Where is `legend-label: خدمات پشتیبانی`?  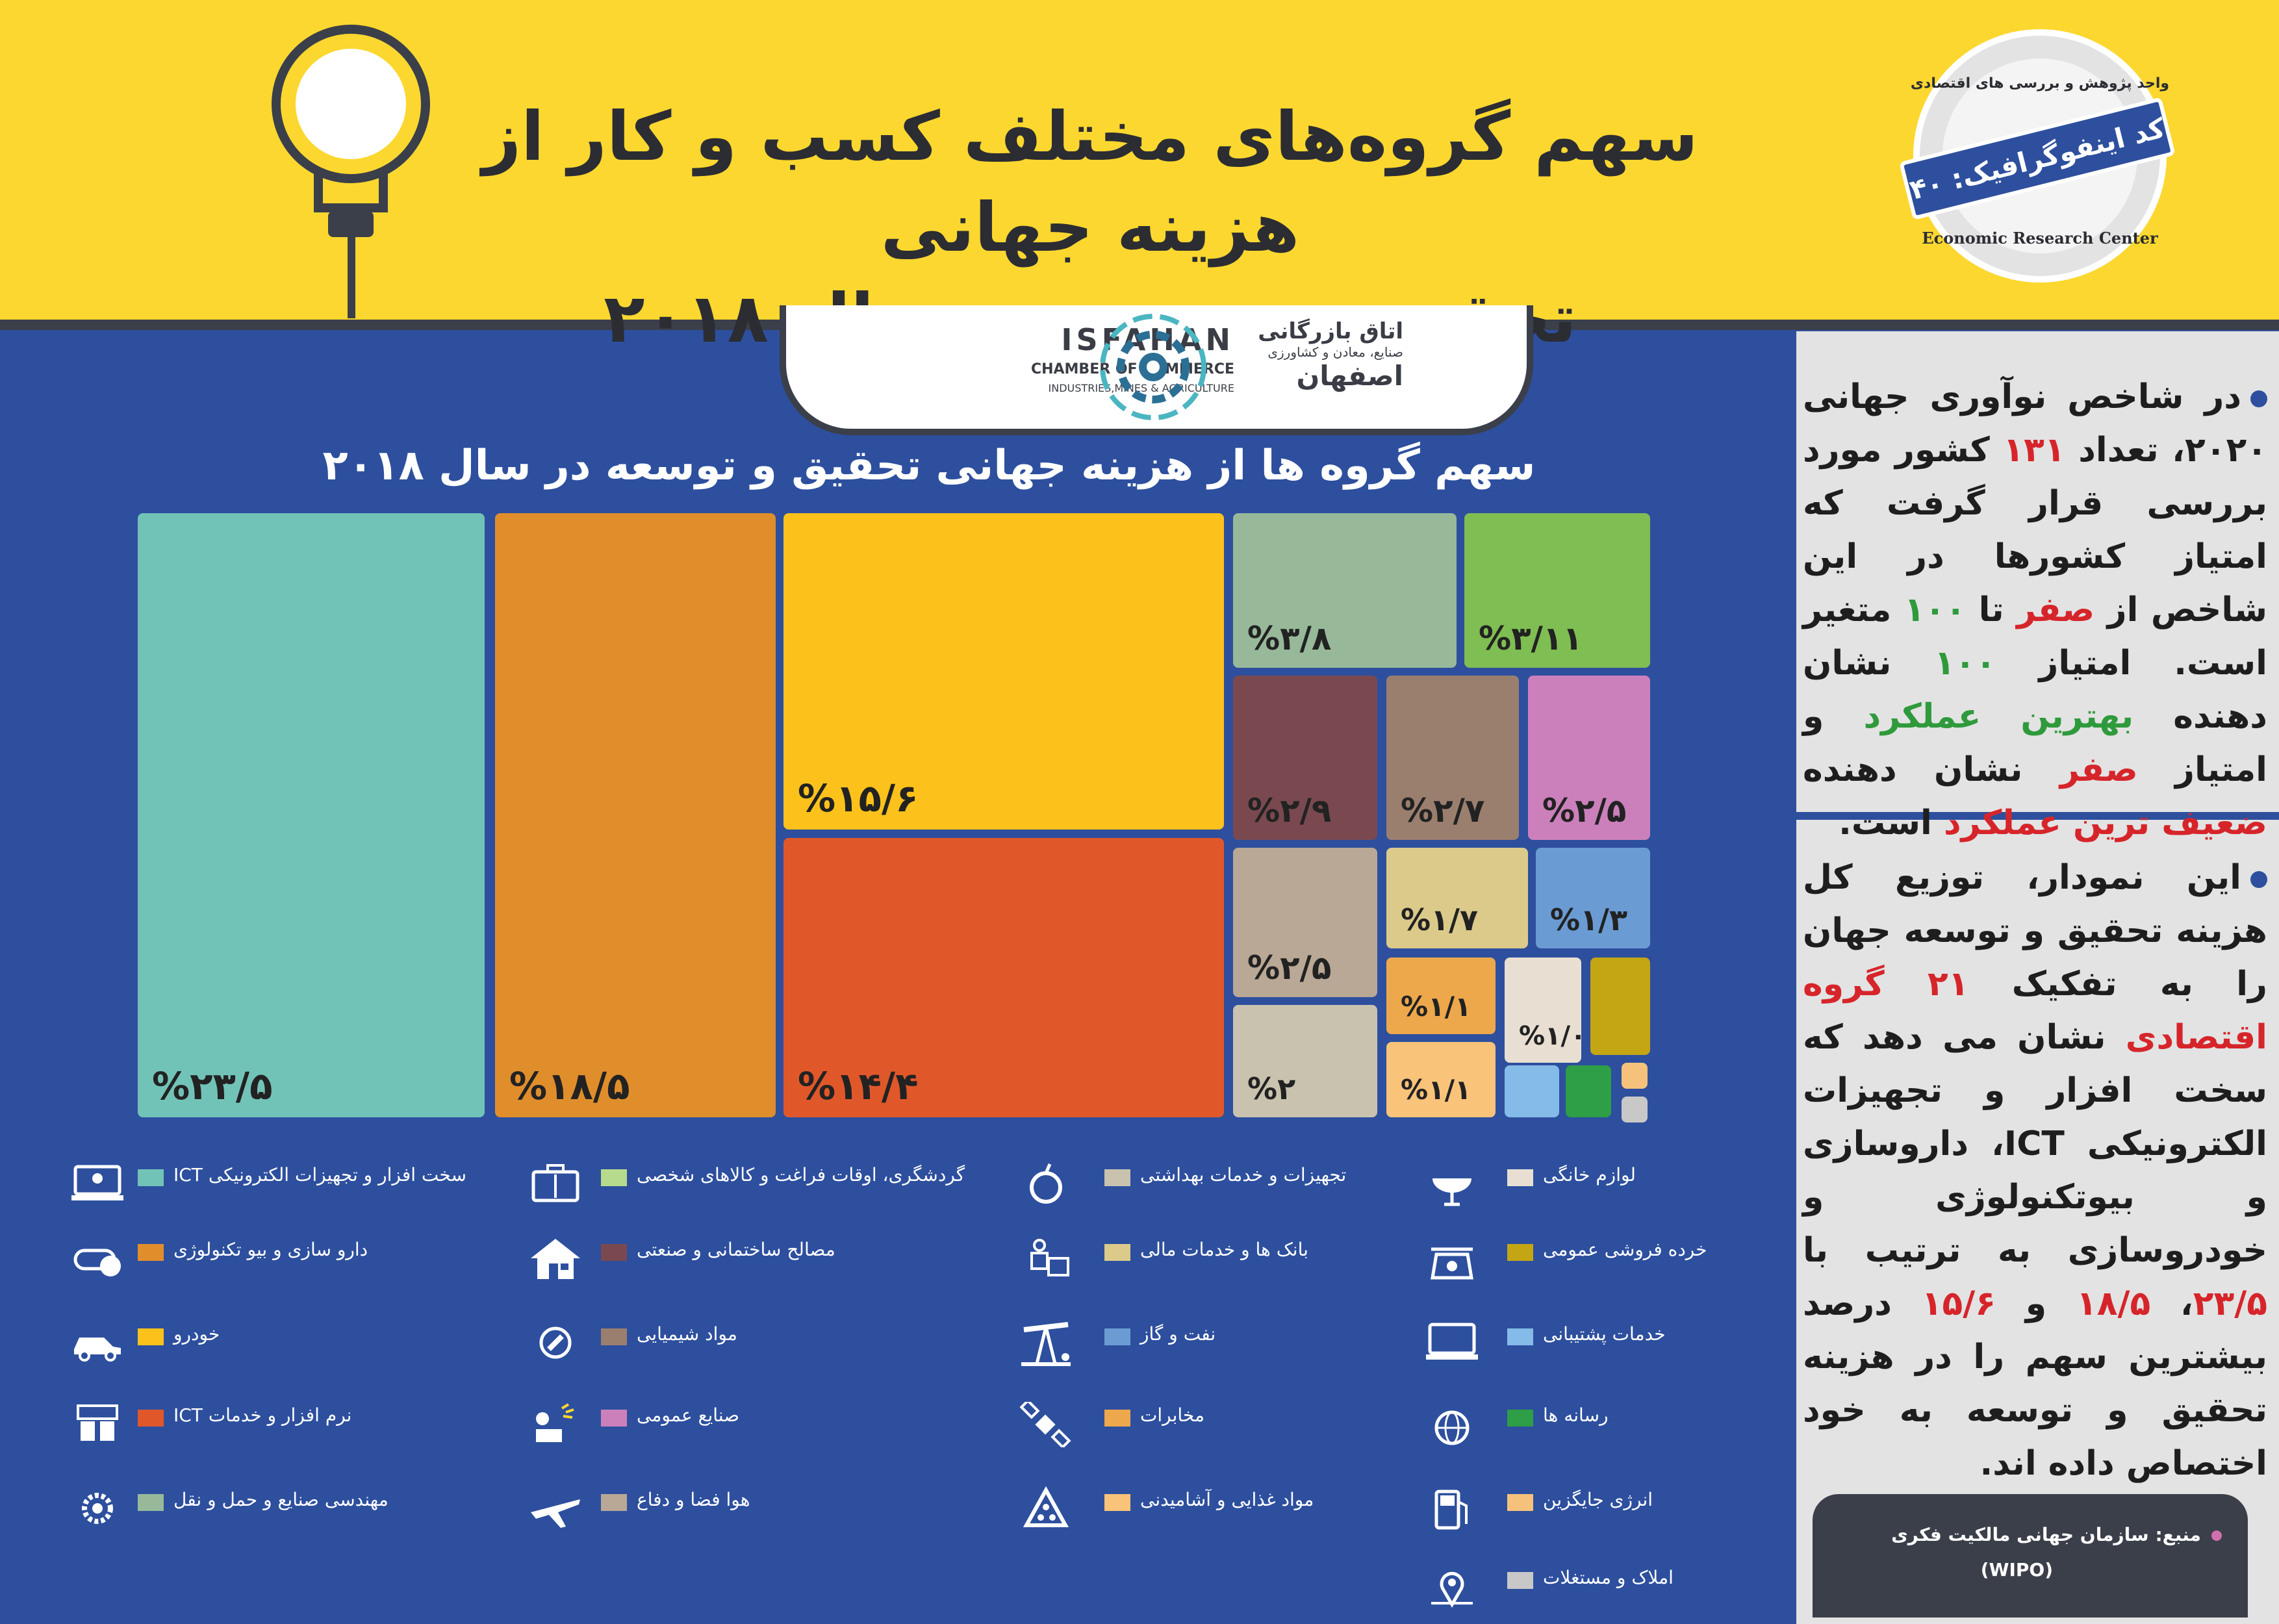
legend-label: خدمات پشتیبانی is located at coordinates (1604, 1334).